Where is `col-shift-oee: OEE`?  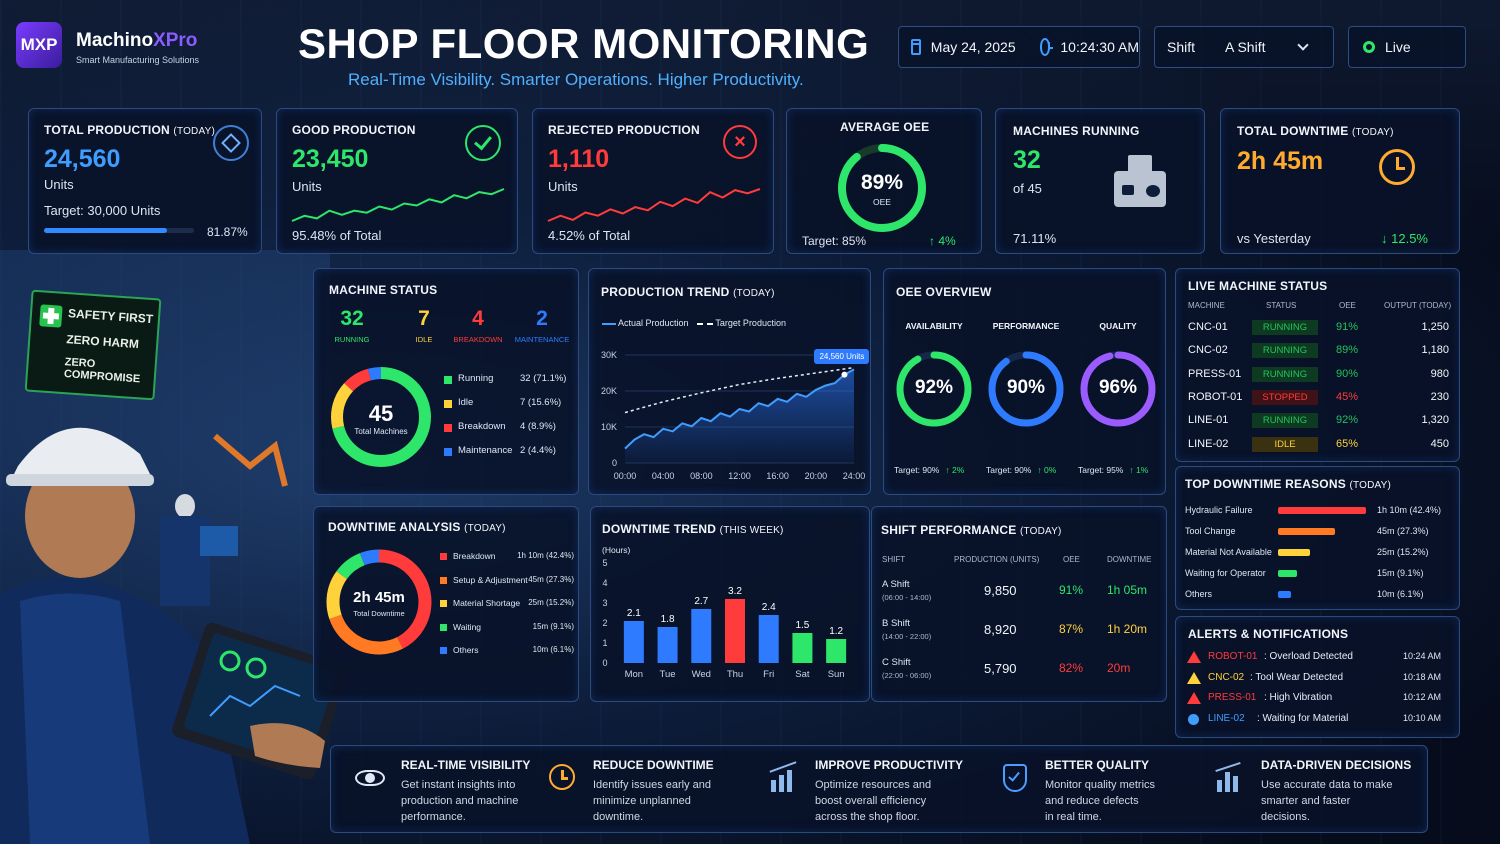 col-shift-oee: OEE is located at coordinates (1071, 559).